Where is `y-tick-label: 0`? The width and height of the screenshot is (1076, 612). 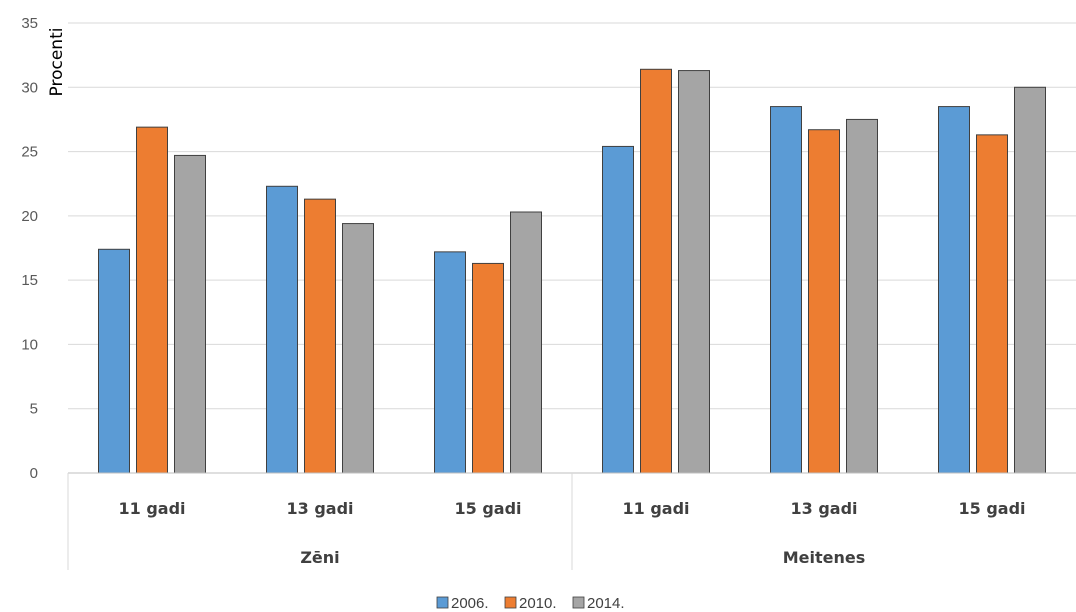 y-tick-label: 0 is located at coordinates (34, 473).